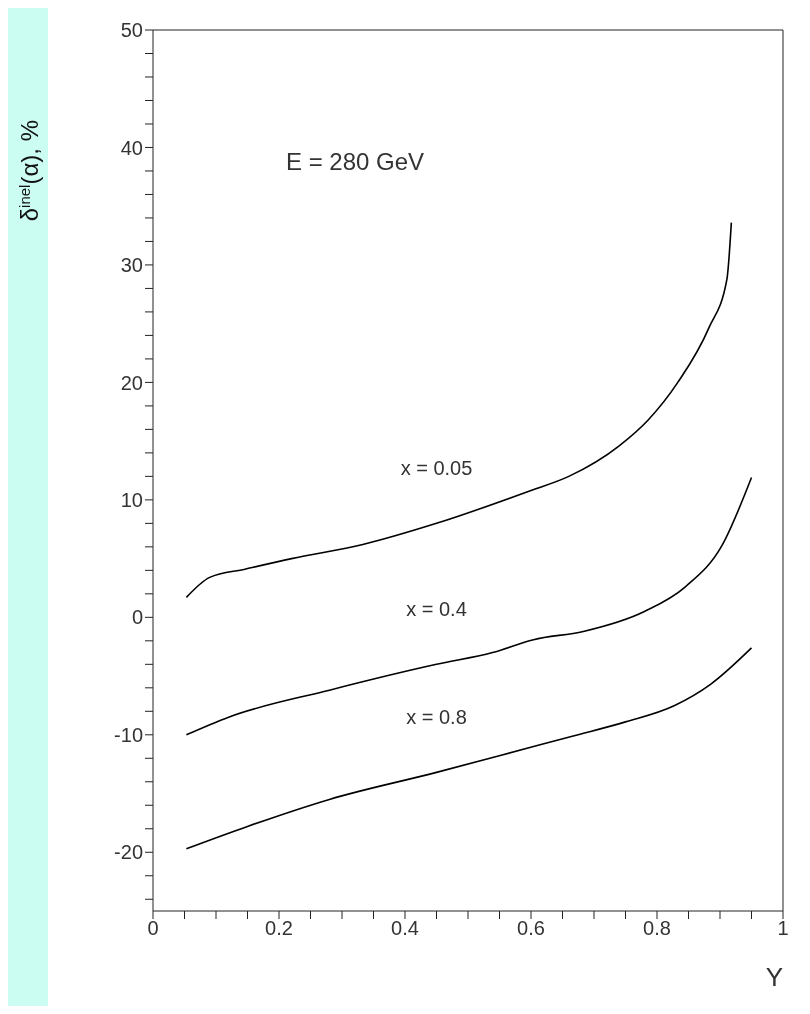  Describe the element at coordinates (469, 748) in the screenshot. I see `line-series` at that location.